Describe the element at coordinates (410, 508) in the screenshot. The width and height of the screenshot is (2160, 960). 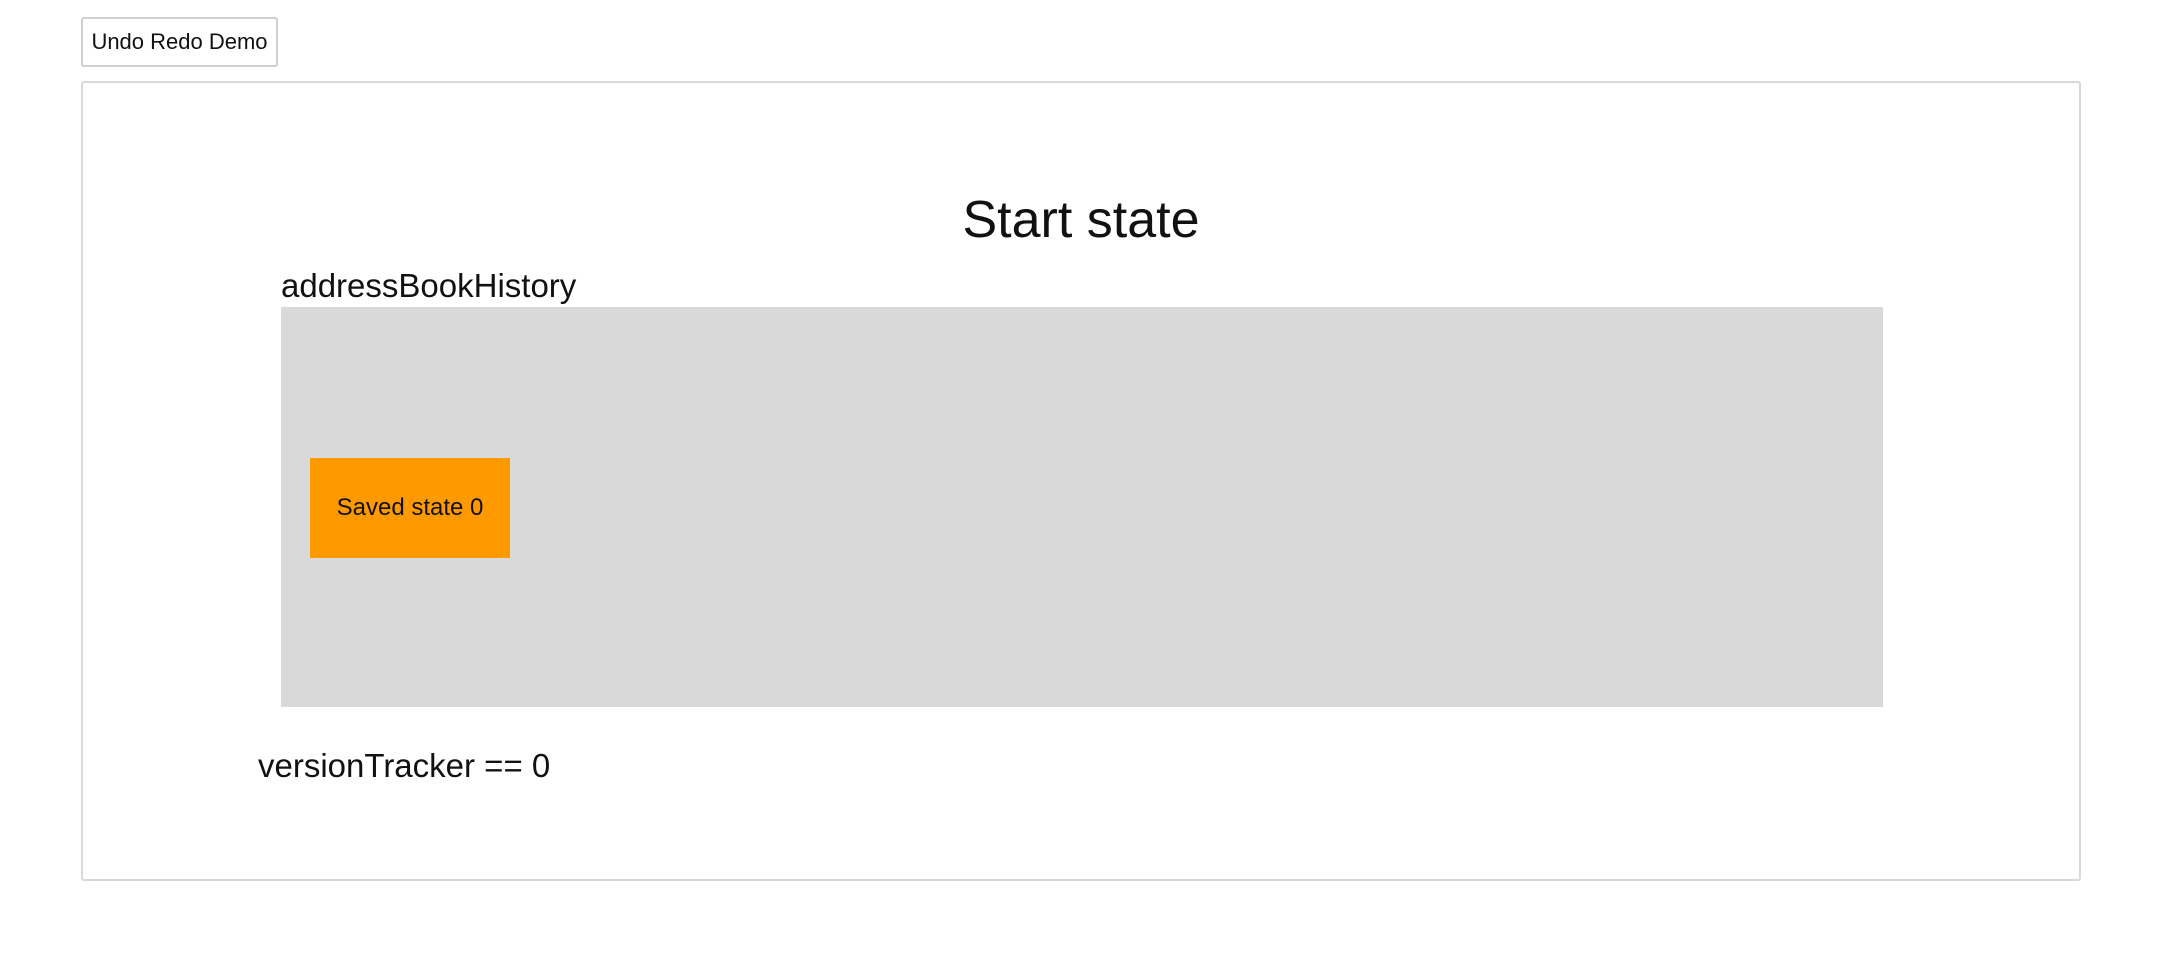
I see `saved-state-box: Saved state 0` at that location.